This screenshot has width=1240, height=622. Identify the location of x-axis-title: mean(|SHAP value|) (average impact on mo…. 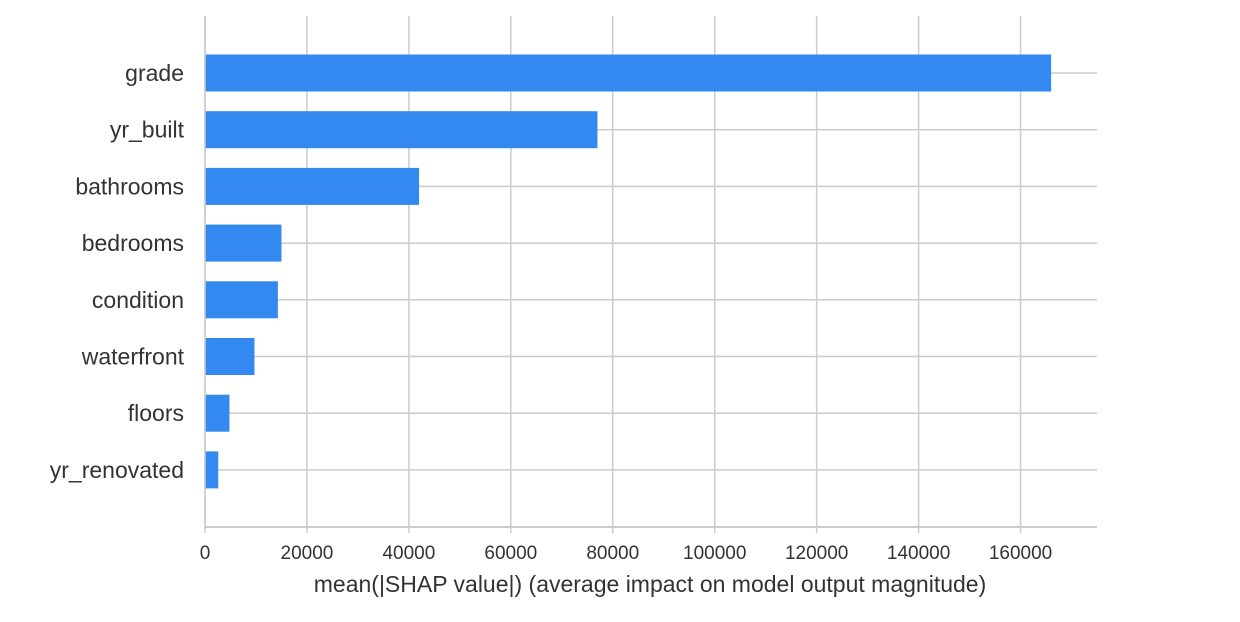
(650, 584).